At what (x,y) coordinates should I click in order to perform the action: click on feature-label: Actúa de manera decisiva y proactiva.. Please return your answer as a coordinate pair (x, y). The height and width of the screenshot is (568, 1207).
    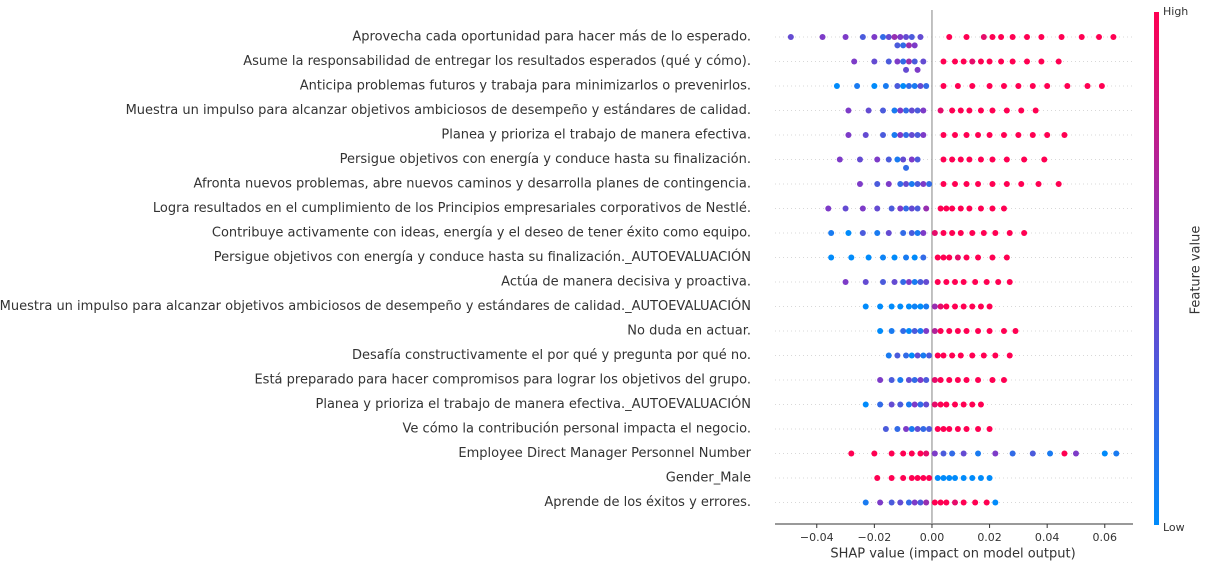
    Looking at the image, I should click on (626, 282).